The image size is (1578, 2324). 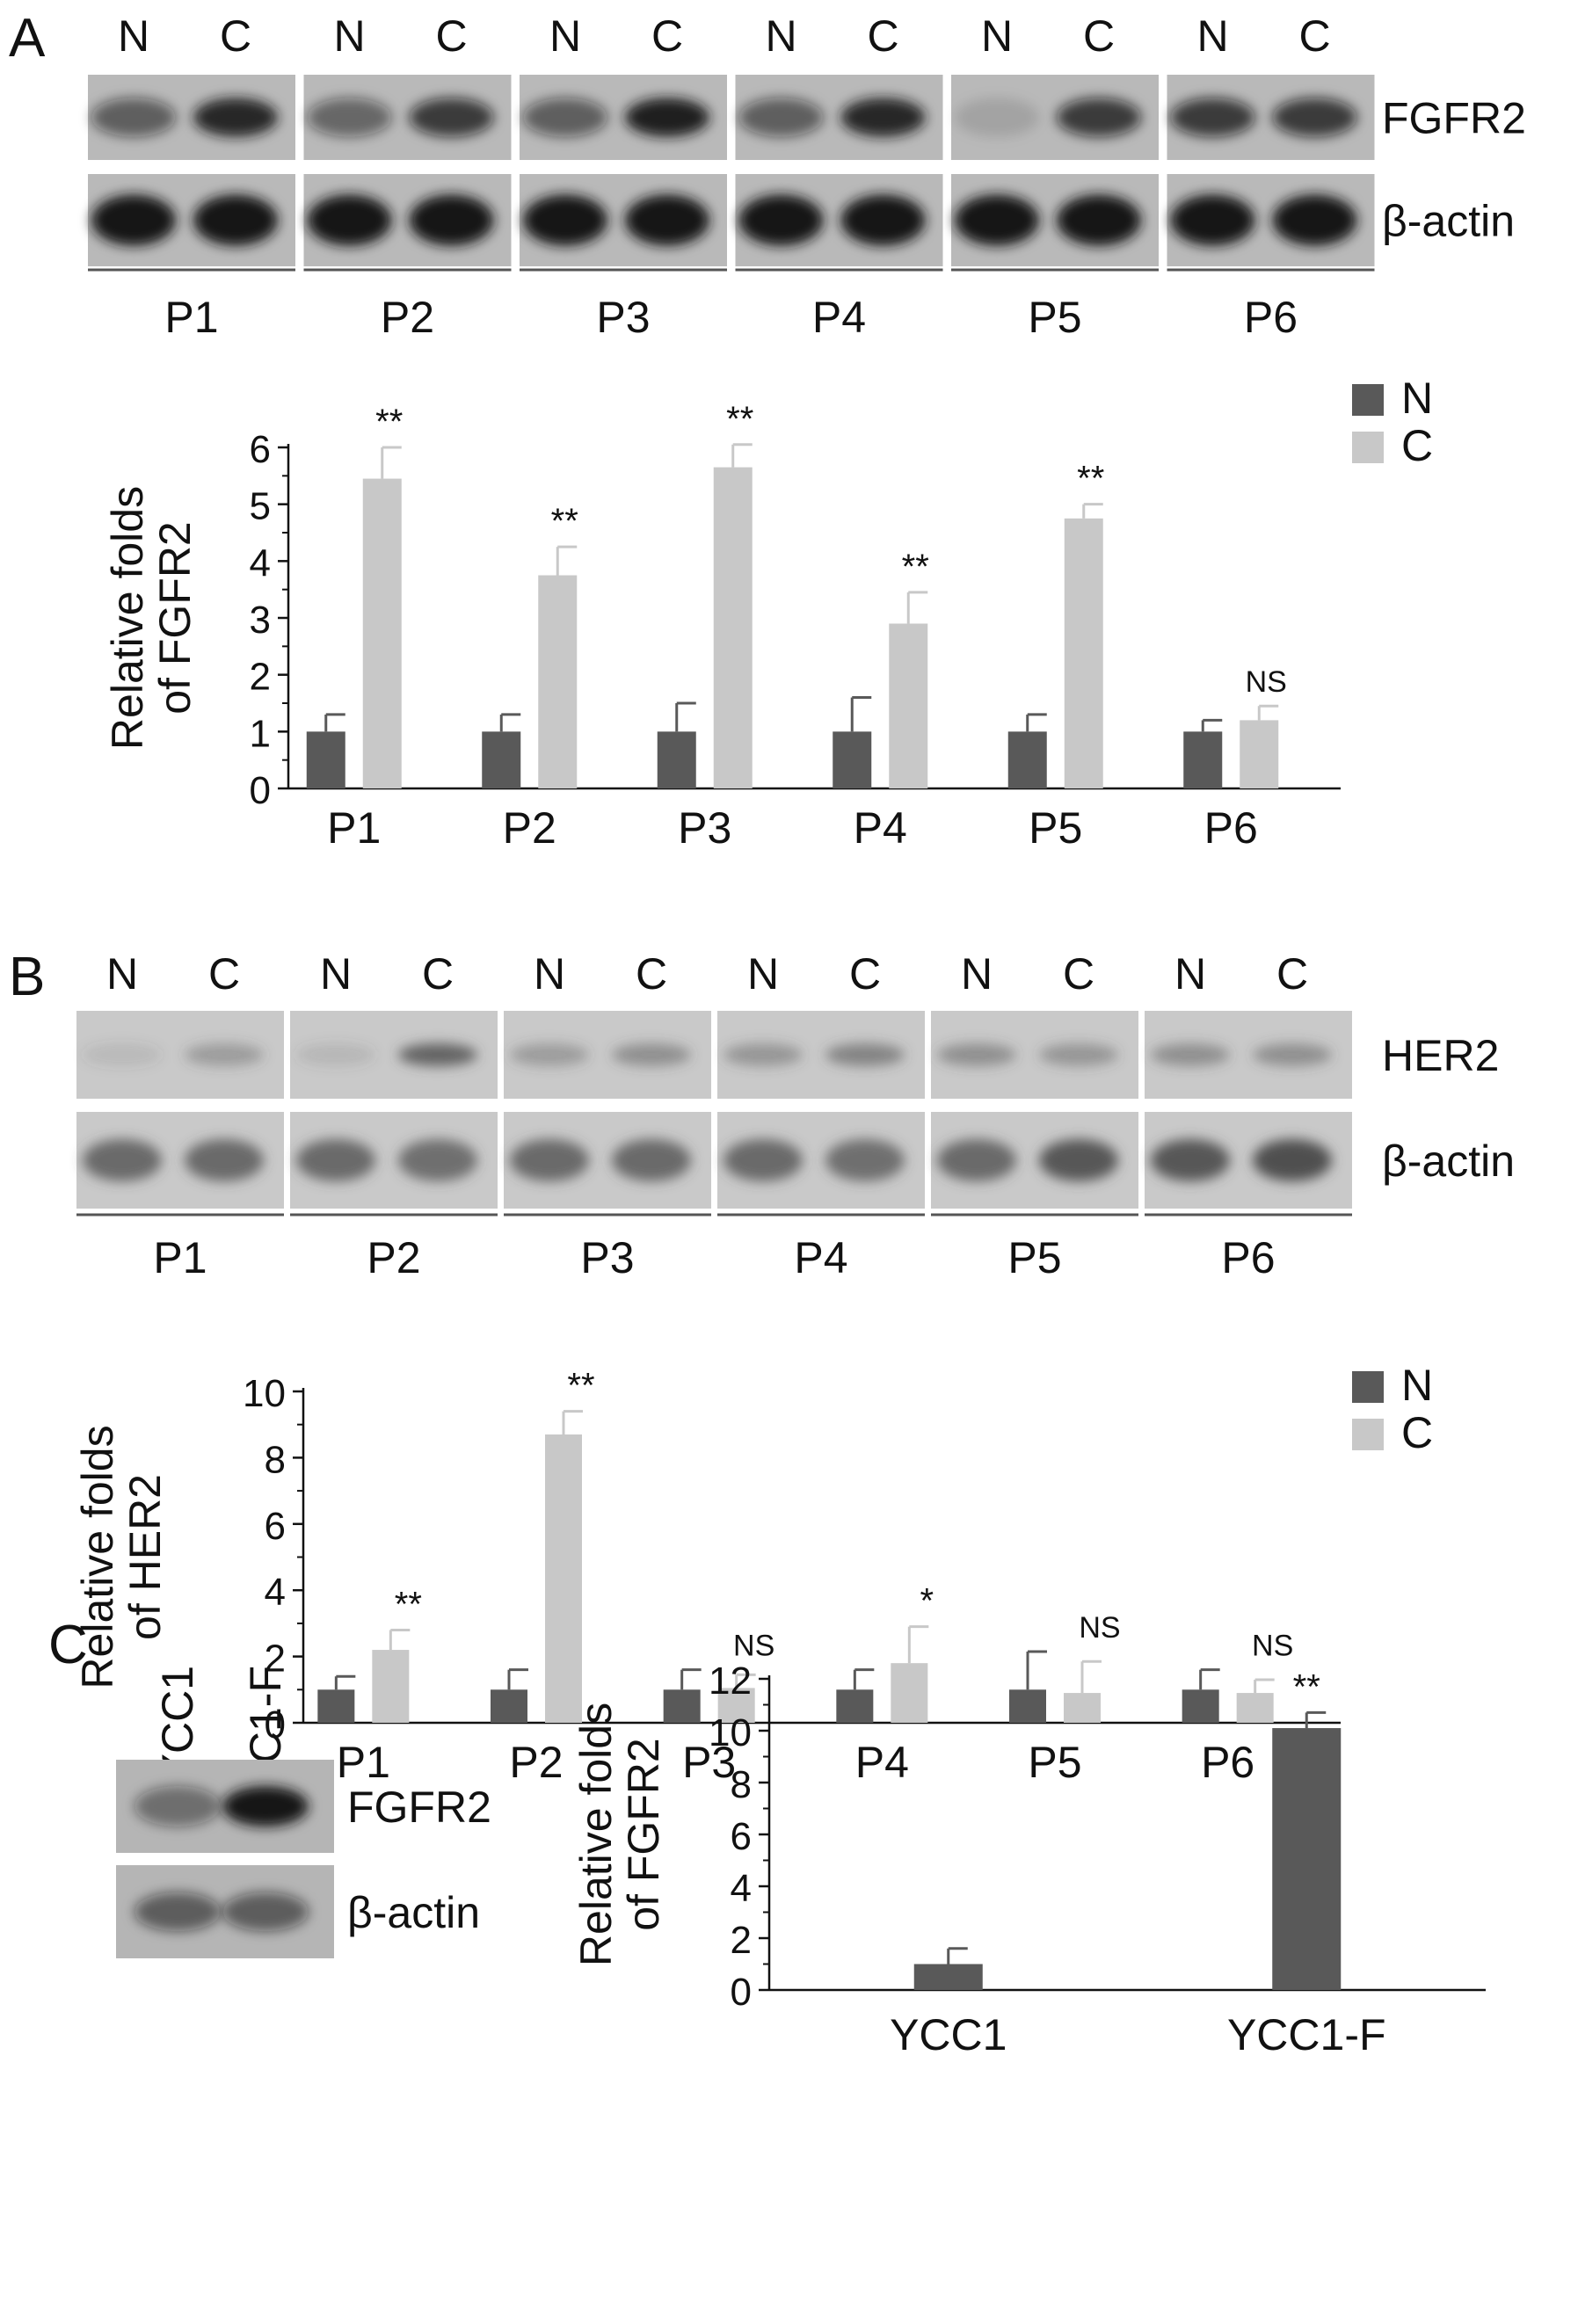 What do you see at coordinates (1417, 1432) in the screenshot?
I see `legend-label-c: C` at bounding box center [1417, 1432].